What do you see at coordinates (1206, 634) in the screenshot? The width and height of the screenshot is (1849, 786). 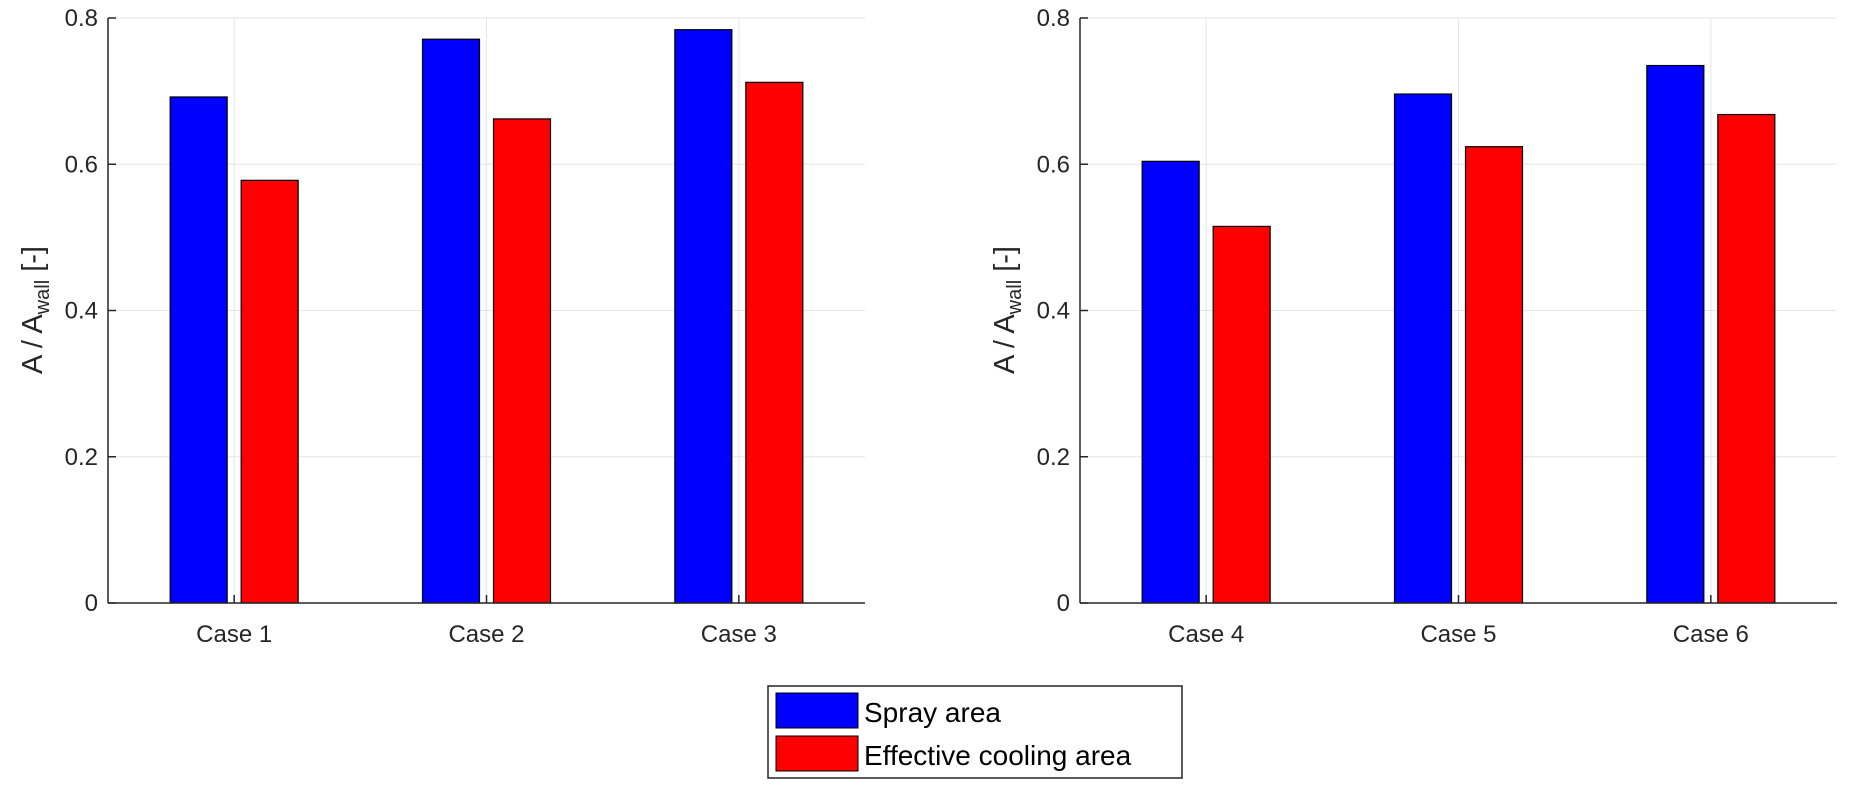 I see `x-tick-label: Case 4` at bounding box center [1206, 634].